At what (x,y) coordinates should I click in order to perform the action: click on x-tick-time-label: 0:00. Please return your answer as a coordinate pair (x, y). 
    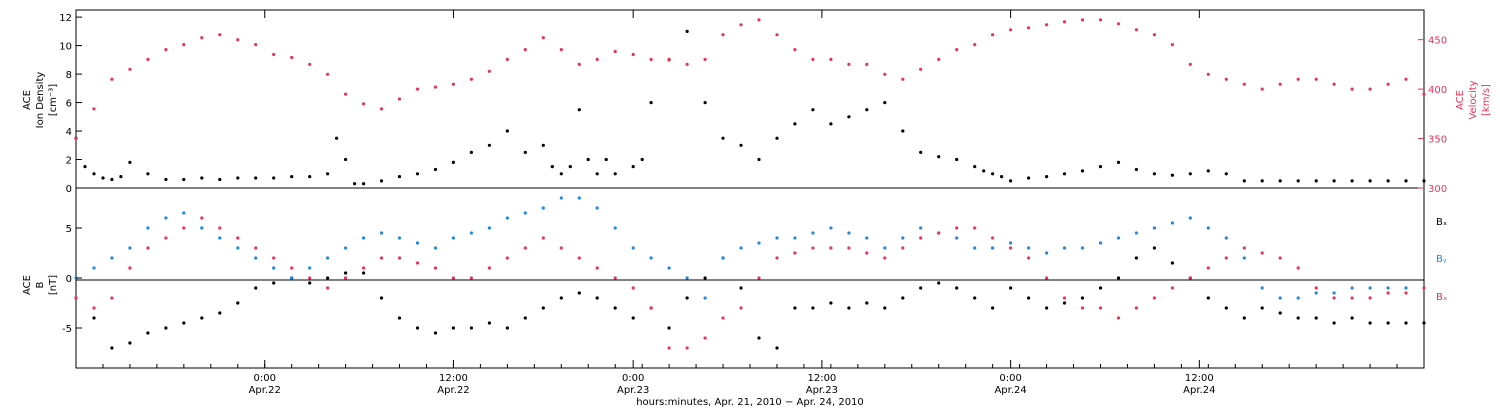
    Looking at the image, I should click on (264, 378).